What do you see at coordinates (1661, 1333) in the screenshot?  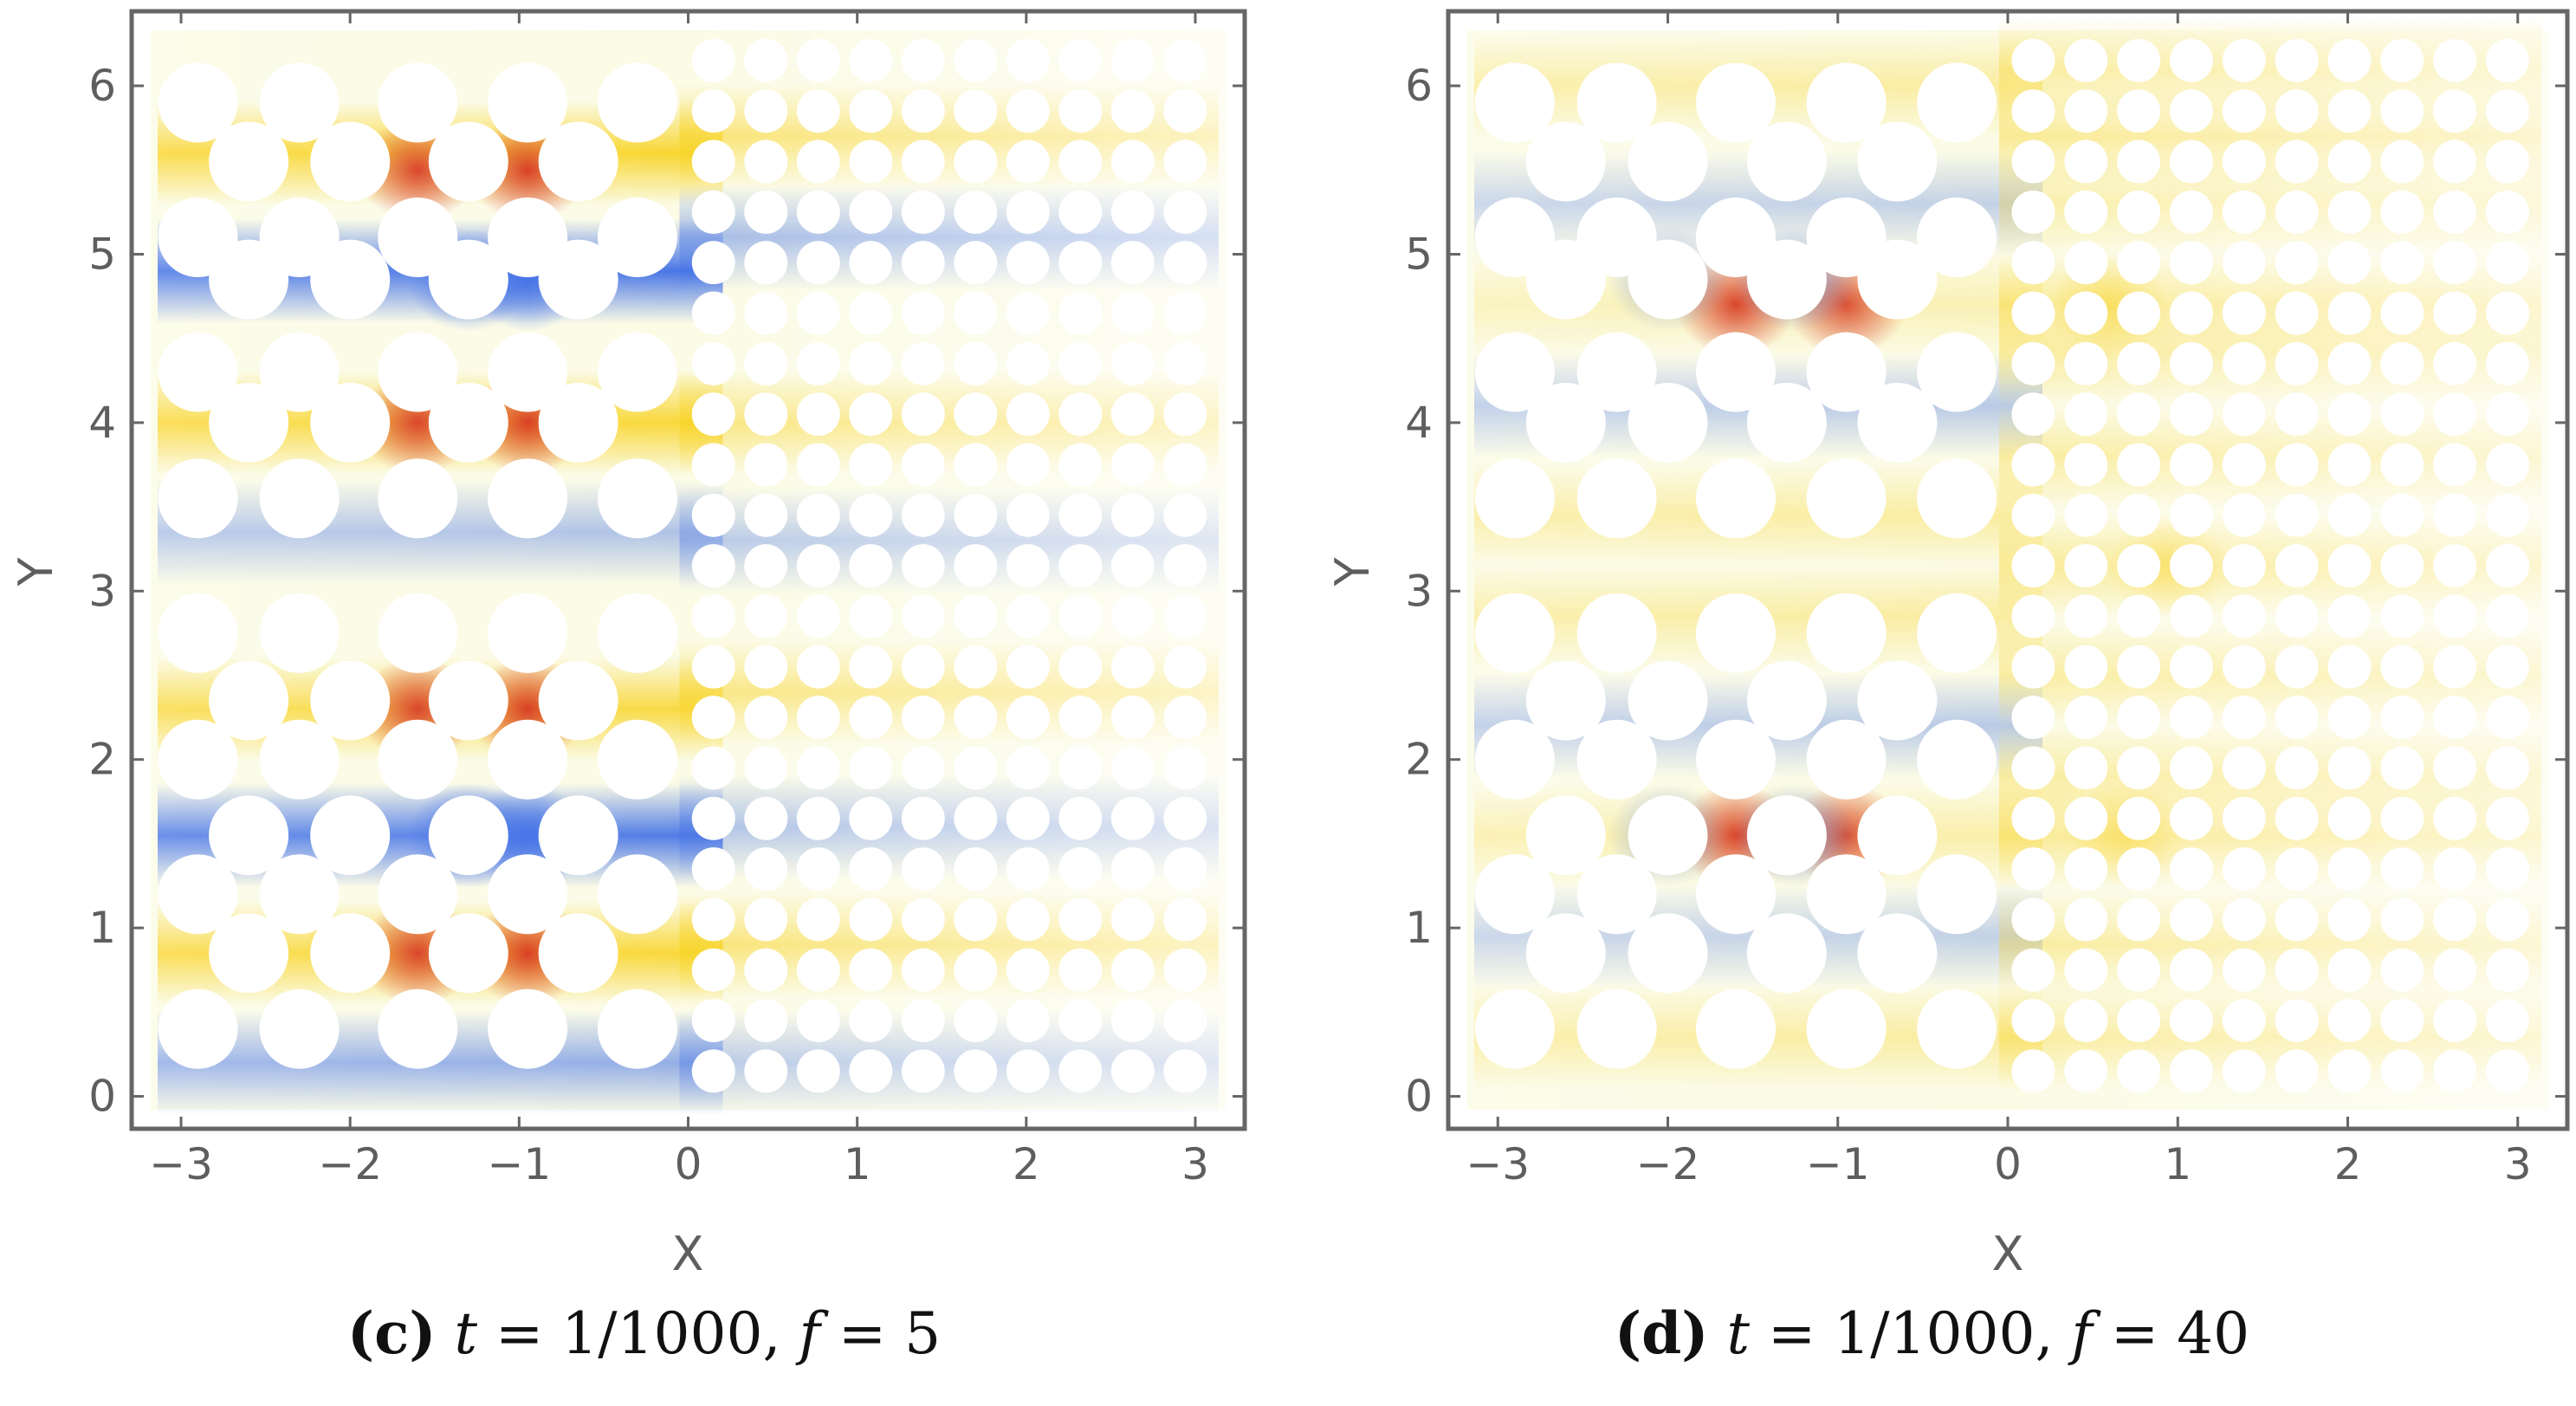 I see `panel-d-caption-label: (d)` at bounding box center [1661, 1333].